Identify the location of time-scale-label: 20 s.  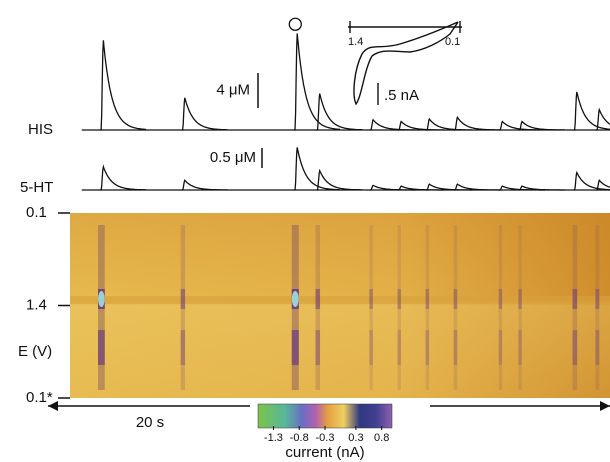
(150, 422).